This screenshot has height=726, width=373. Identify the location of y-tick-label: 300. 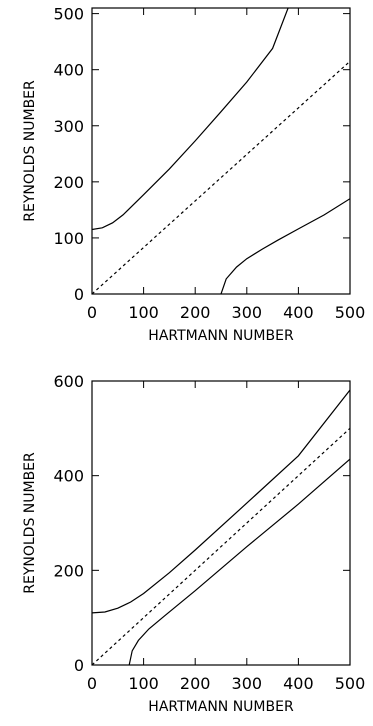
(68, 126).